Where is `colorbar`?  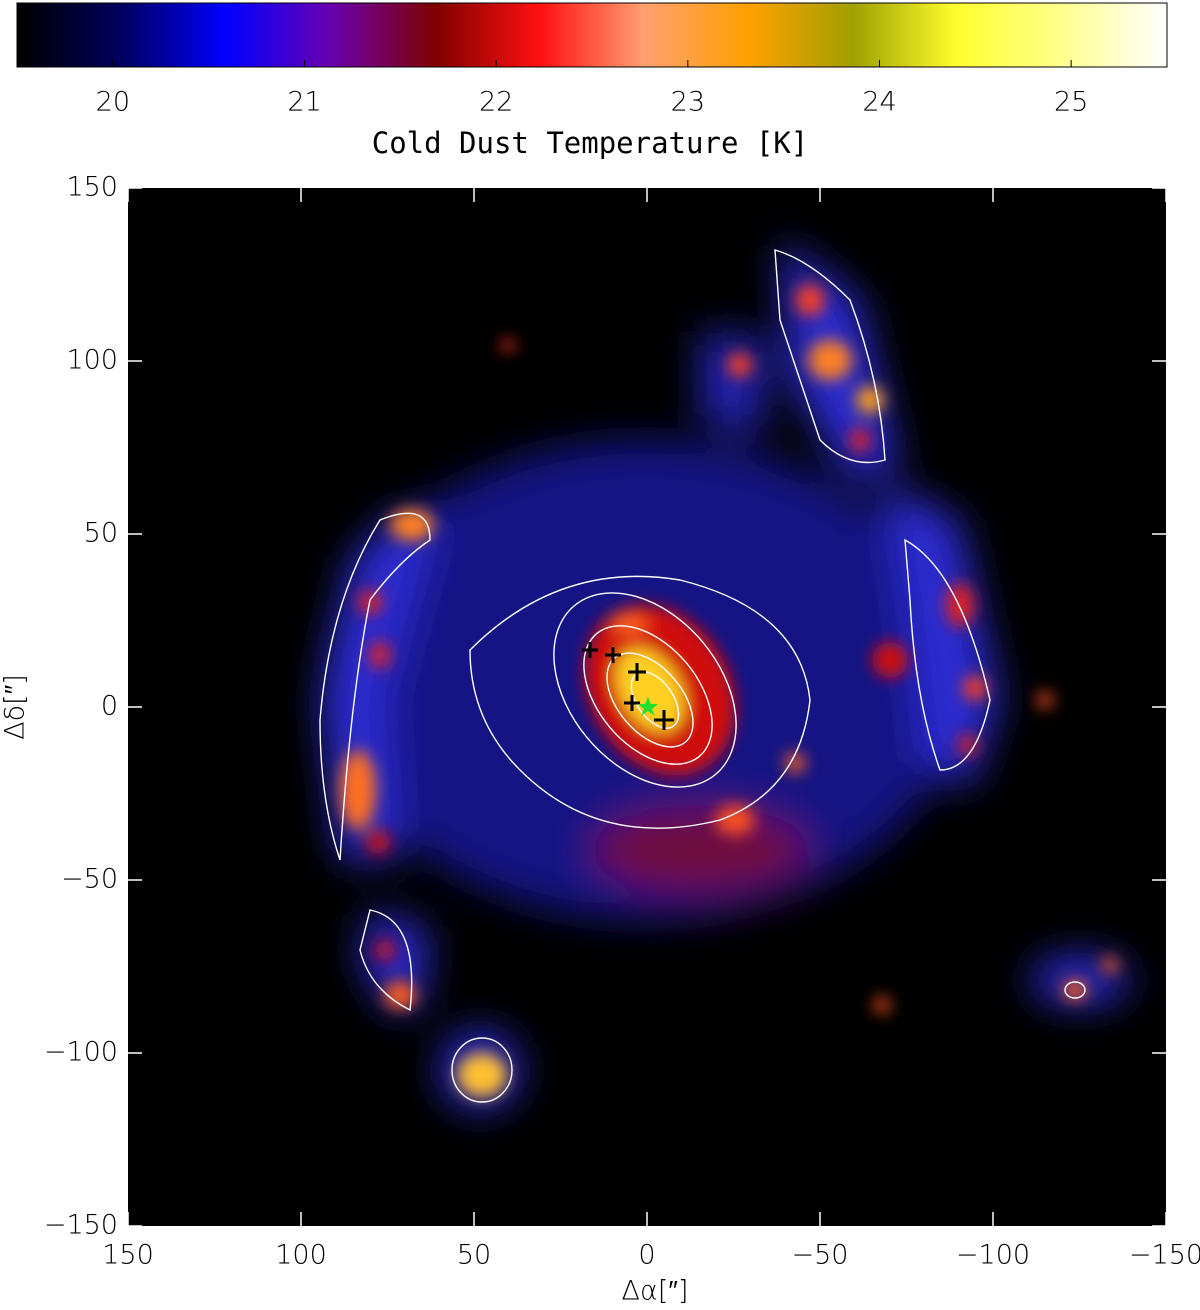 colorbar is located at coordinates (592, 35).